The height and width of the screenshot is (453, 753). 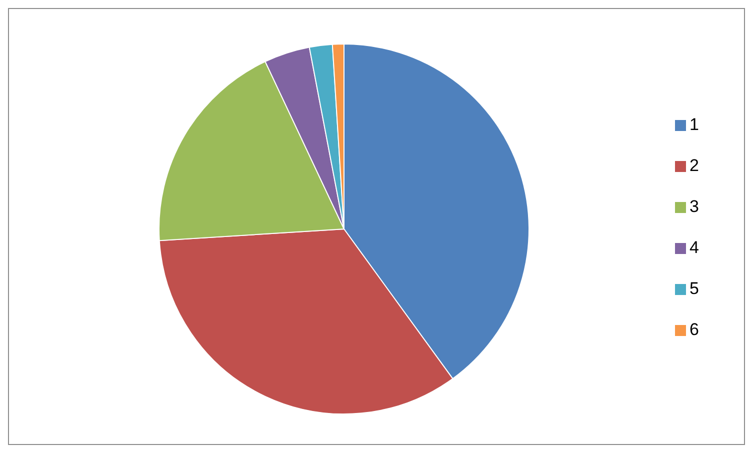 I want to click on legend-label: 1, so click(x=694, y=124).